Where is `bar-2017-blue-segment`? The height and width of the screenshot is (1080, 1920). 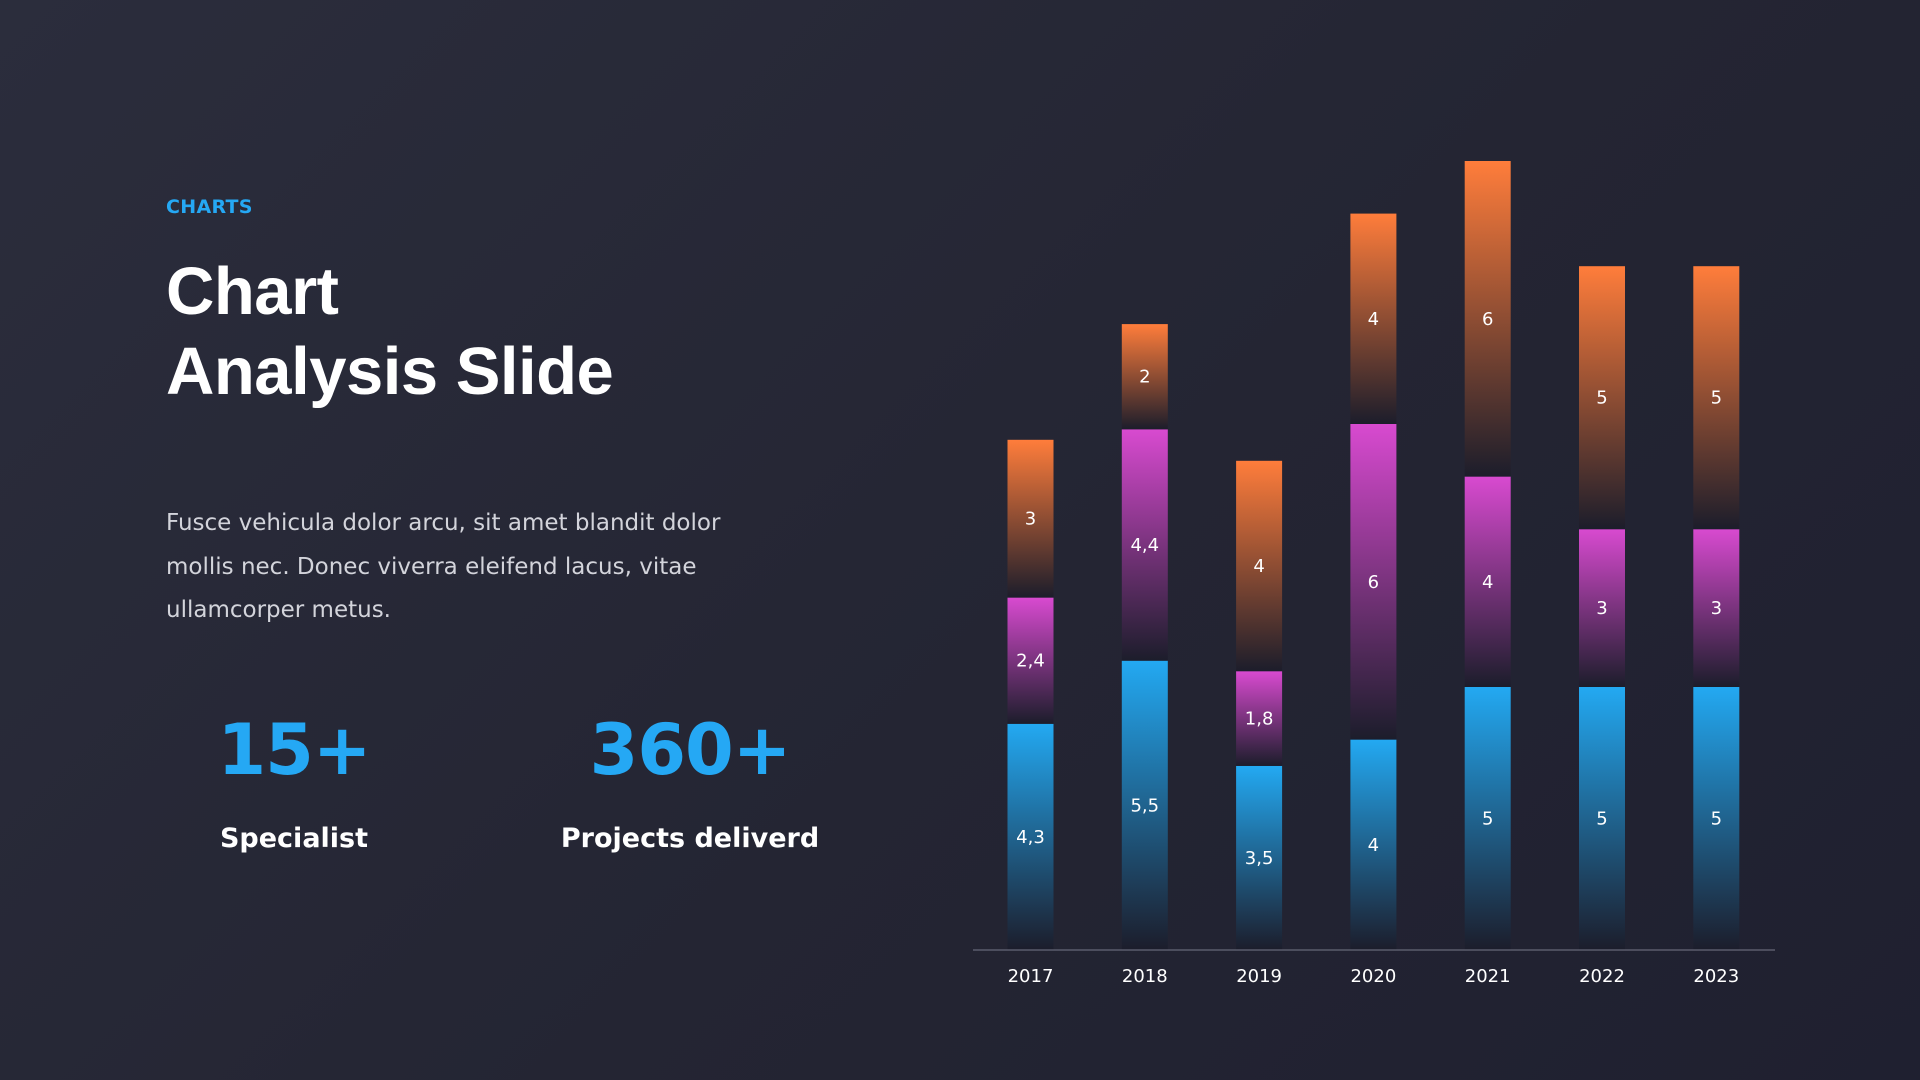 bar-2017-blue-segment is located at coordinates (1030, 836).